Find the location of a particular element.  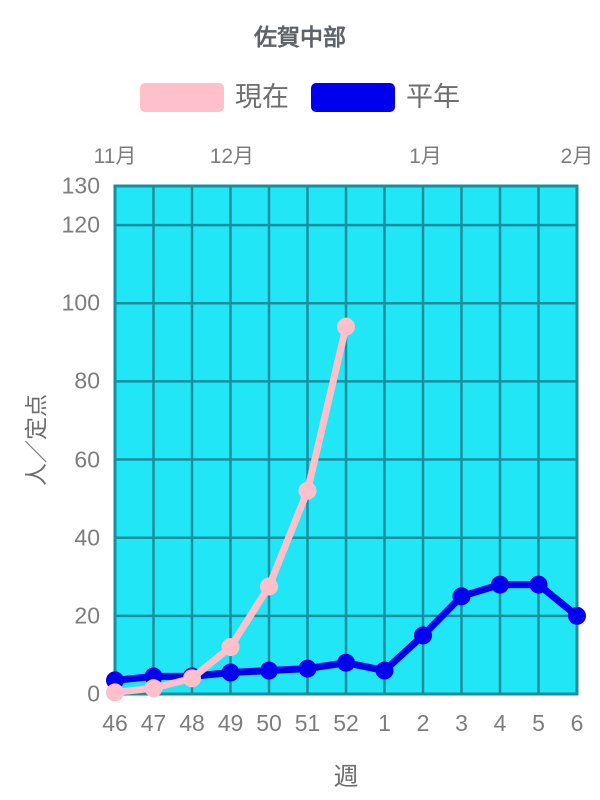

y-tick-label: 120 is located at coordinates (80, 224).